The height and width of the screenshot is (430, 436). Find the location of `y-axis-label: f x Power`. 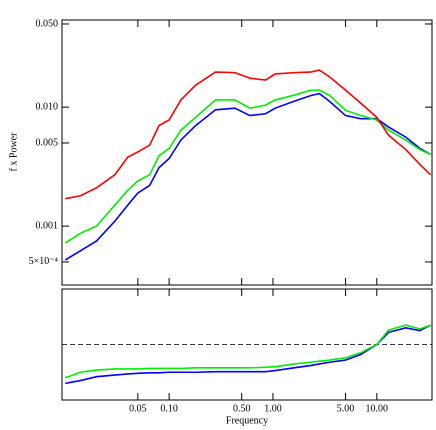

y-axis-label: f x Power is located at coordinates (13, 152).